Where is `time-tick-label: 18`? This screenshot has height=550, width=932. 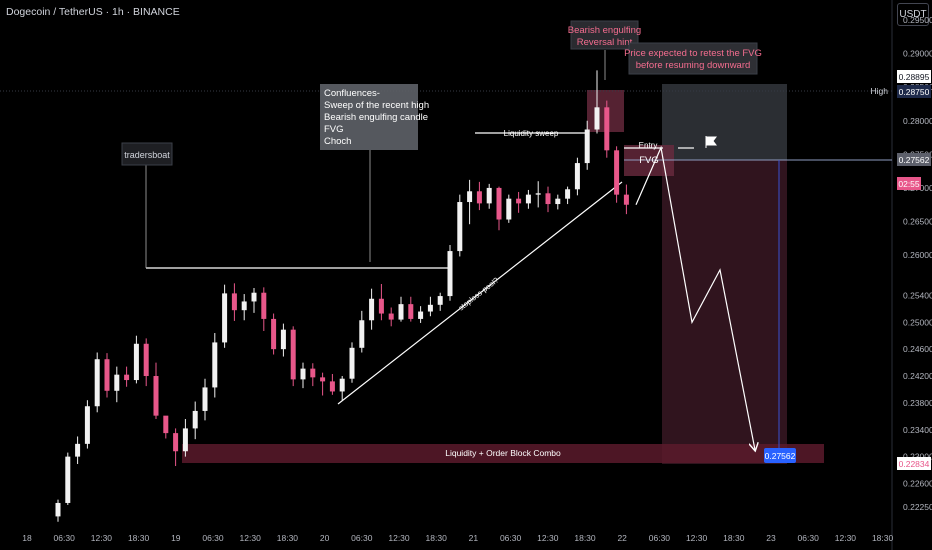
time-tick-label: 18 is located at coordinates (27, 538).